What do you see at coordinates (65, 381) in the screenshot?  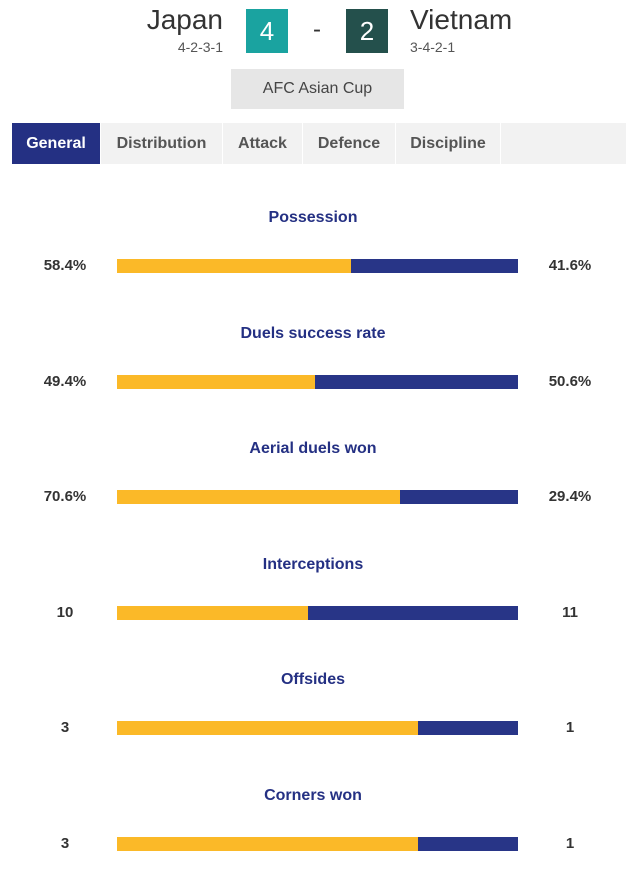 I see `stat-home-value: 49.4%` at bounding box center [65, 381].